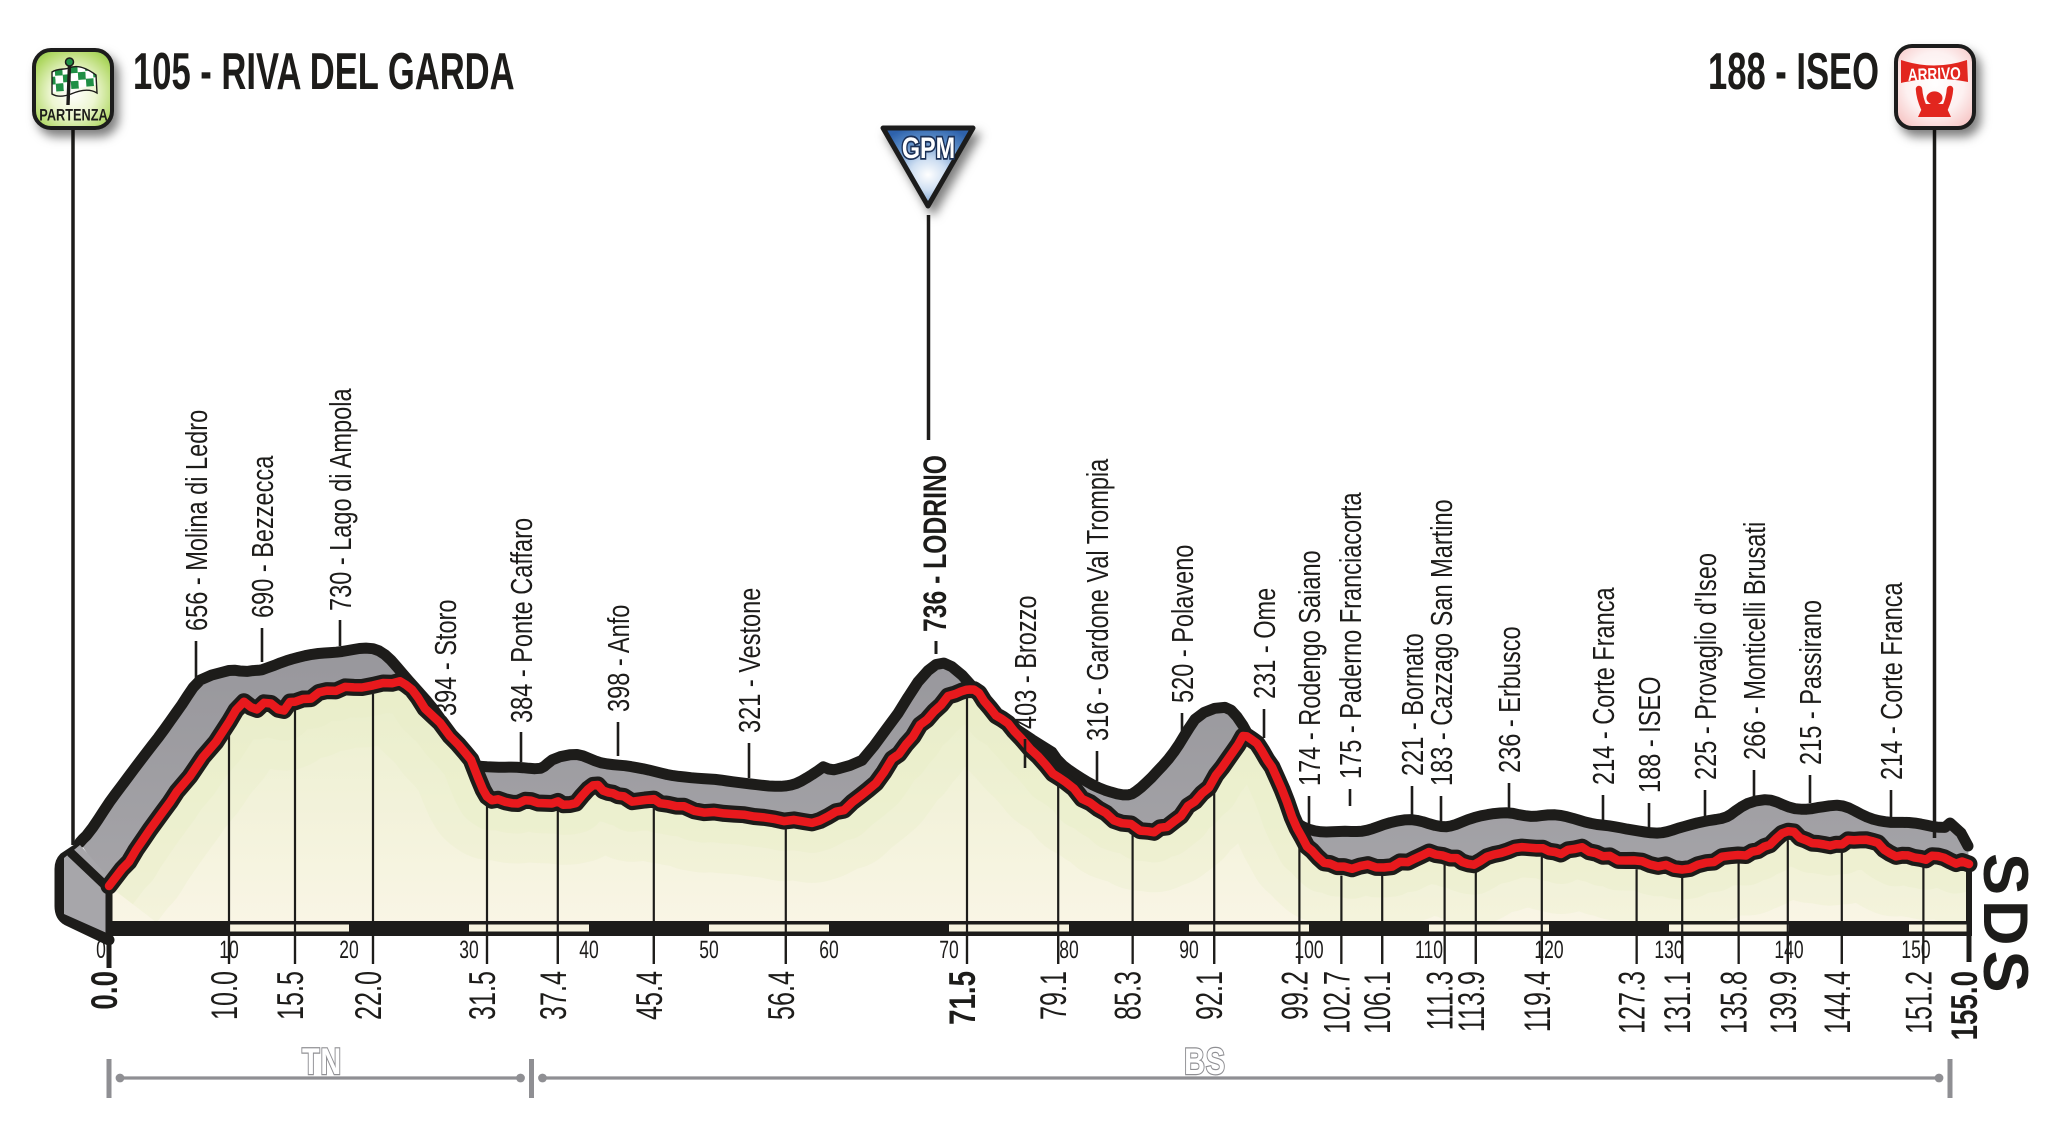 This screenshot has height=1132, width=2048. What do you see at coordinates (1705, 666) in the screenshot?
I see `svg-text: 225 - Provaglio d'Iseo` at bounding box center [1705, 666].